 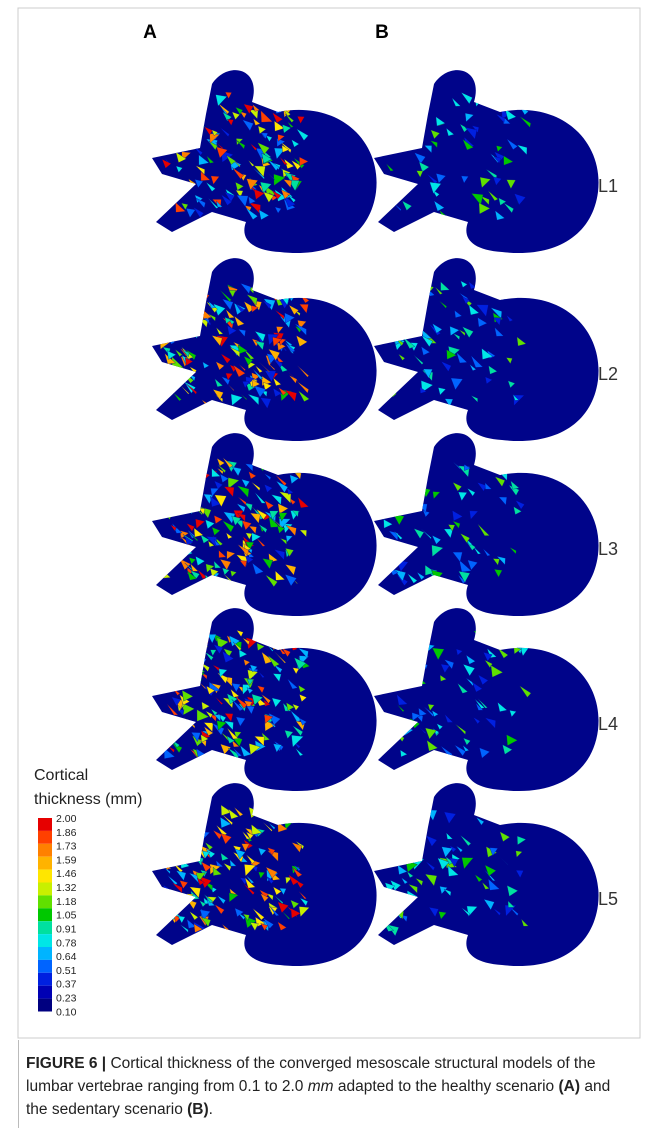 What do you see at coordinates (18, 1084) in the screenshot?
I see `caption-rule` at bounding box center [18, 1084].